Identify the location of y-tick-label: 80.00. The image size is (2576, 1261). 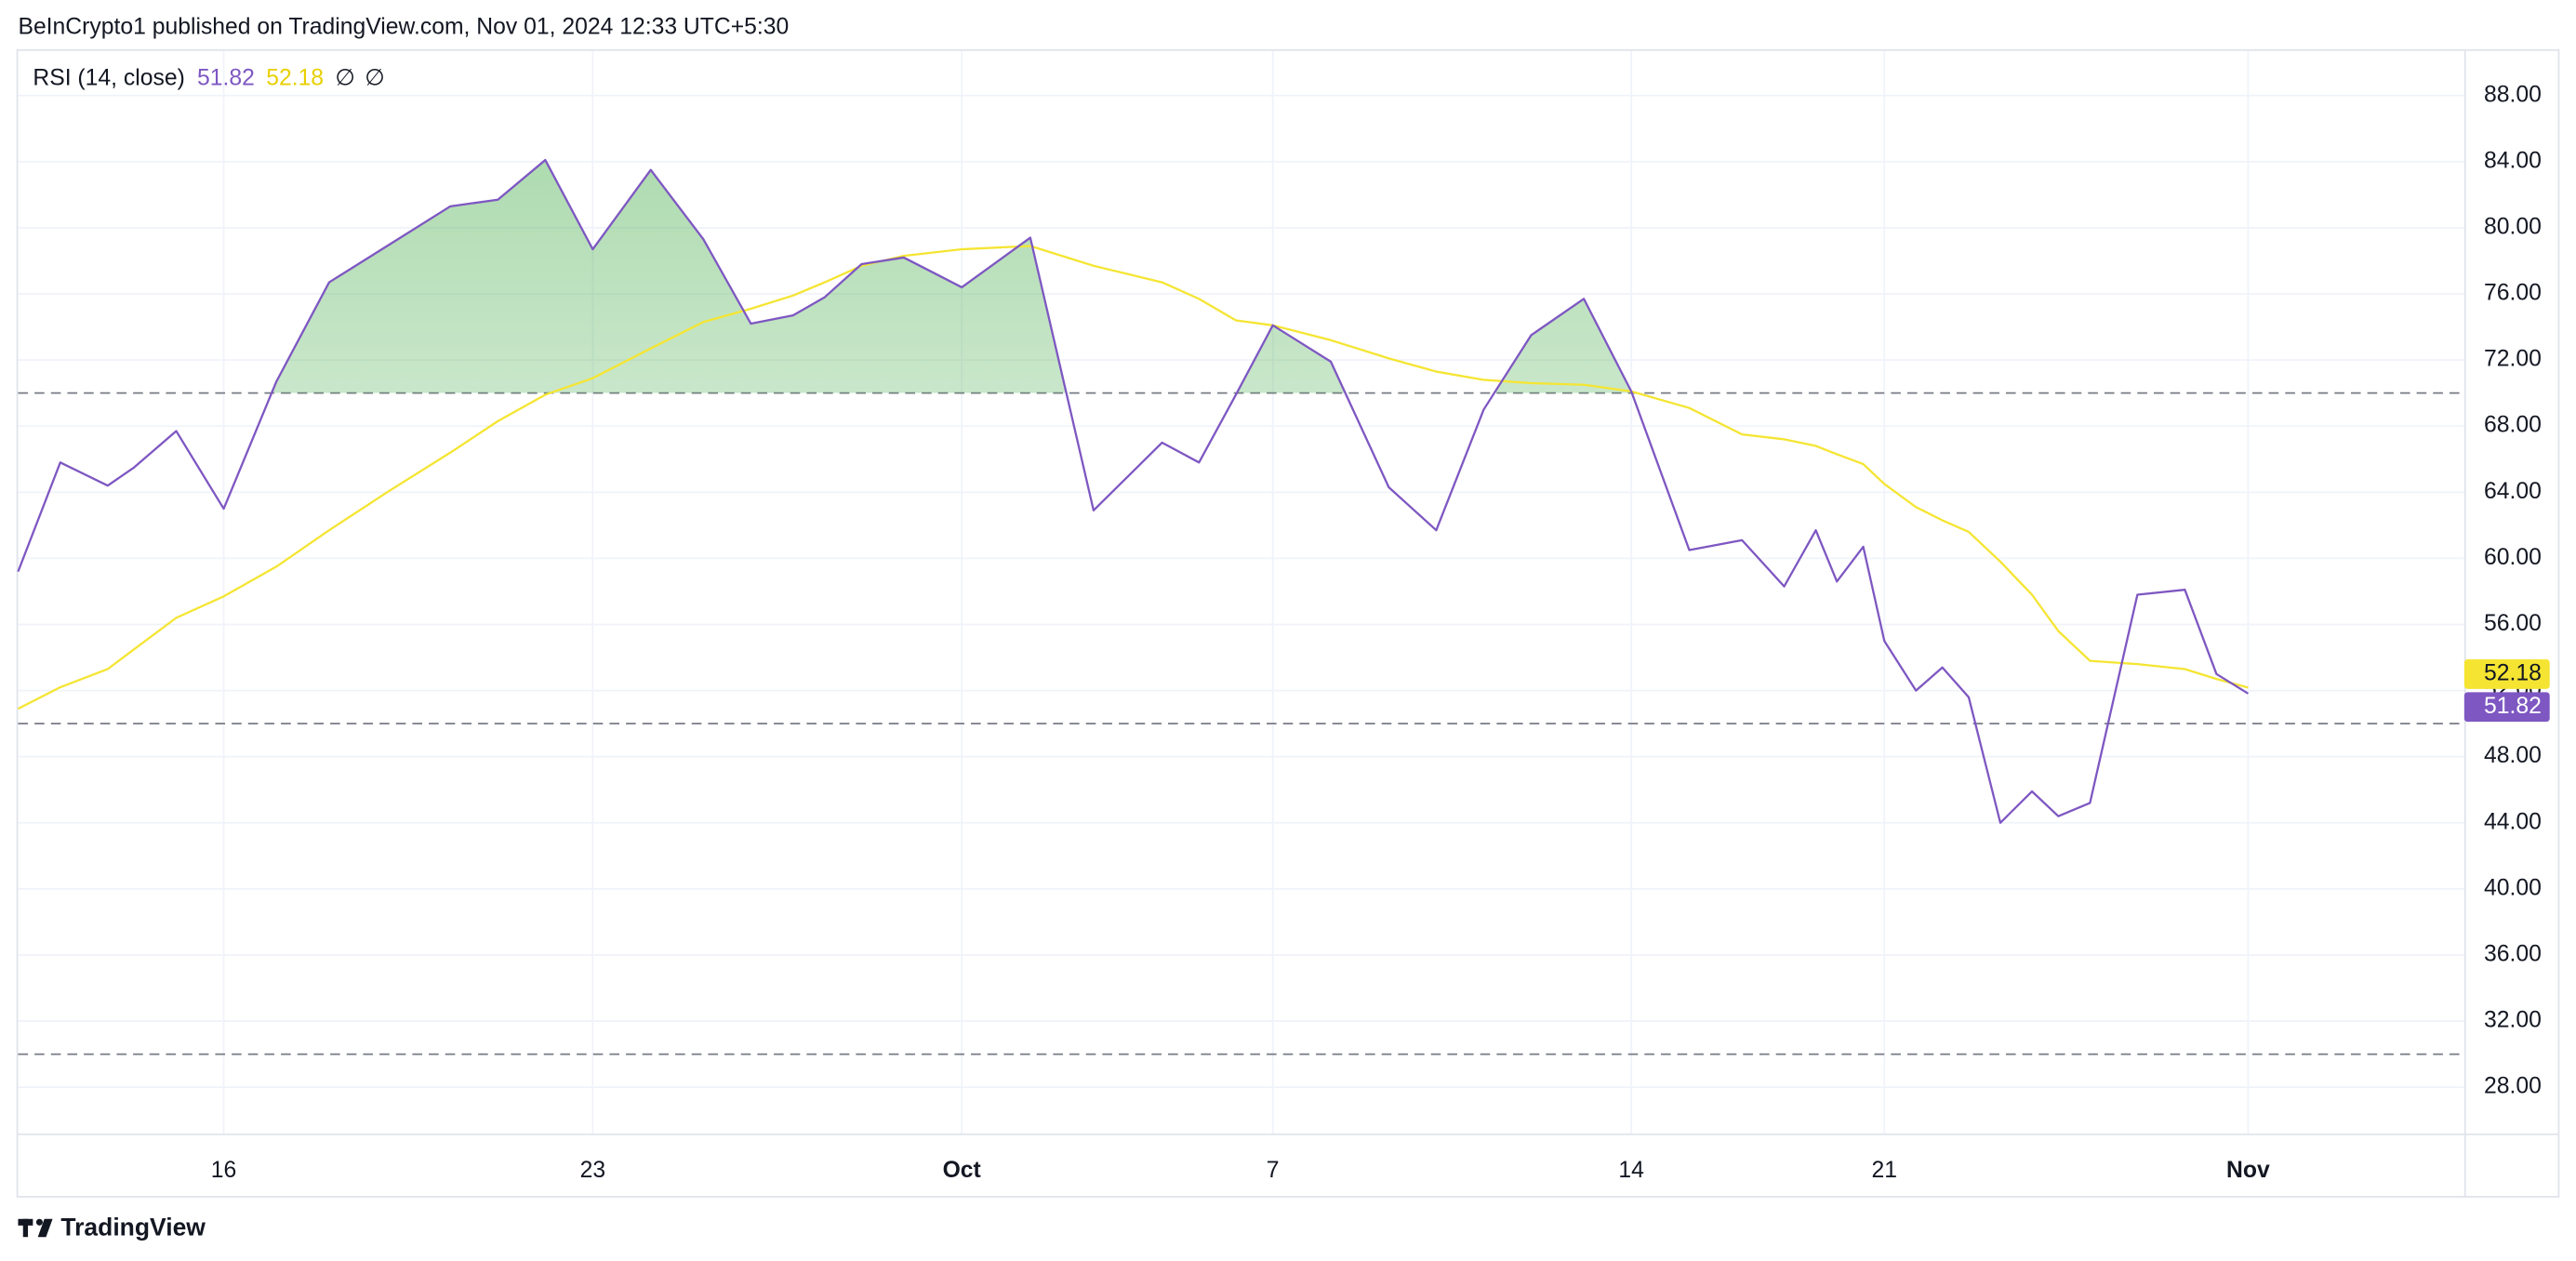
(2513, 226).